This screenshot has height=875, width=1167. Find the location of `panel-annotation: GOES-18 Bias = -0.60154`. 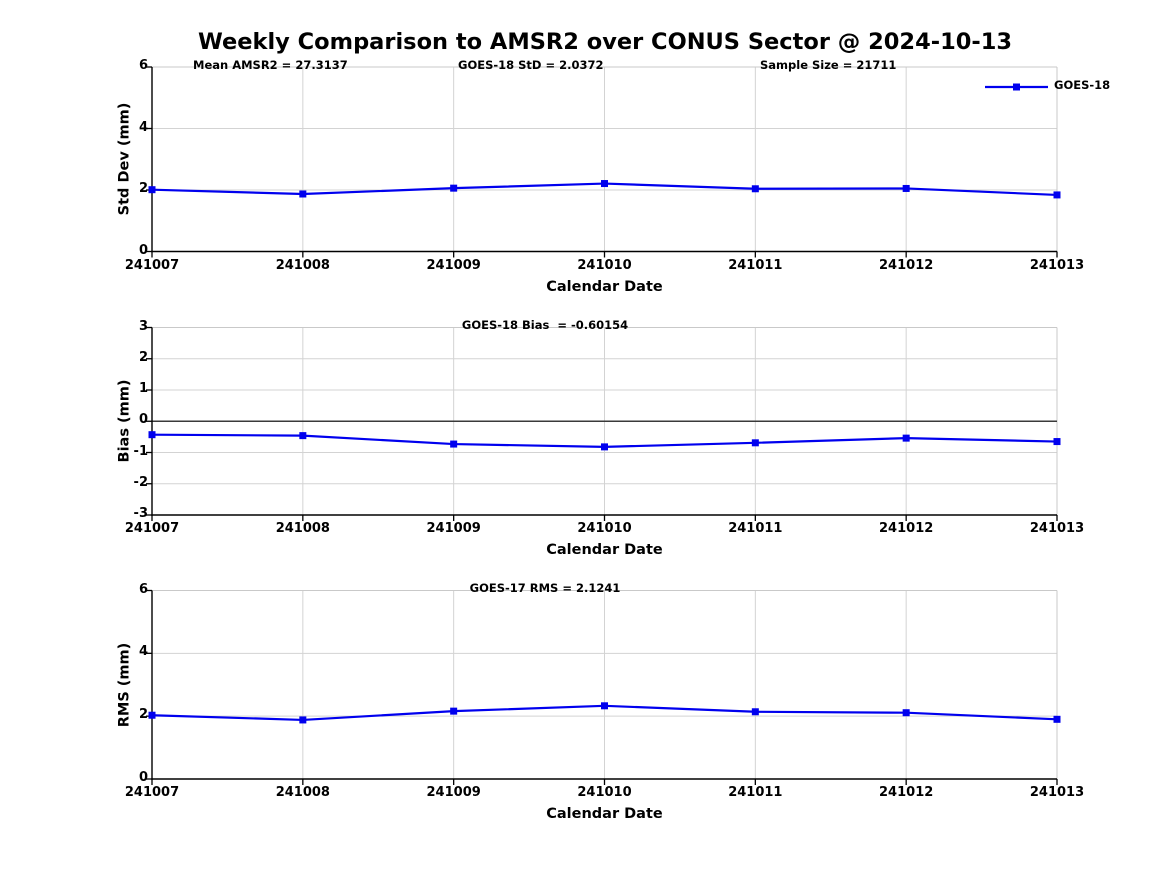

panel-annotation: GOES-18 Bias = -0.60154 is located at coordinates (545, 325).